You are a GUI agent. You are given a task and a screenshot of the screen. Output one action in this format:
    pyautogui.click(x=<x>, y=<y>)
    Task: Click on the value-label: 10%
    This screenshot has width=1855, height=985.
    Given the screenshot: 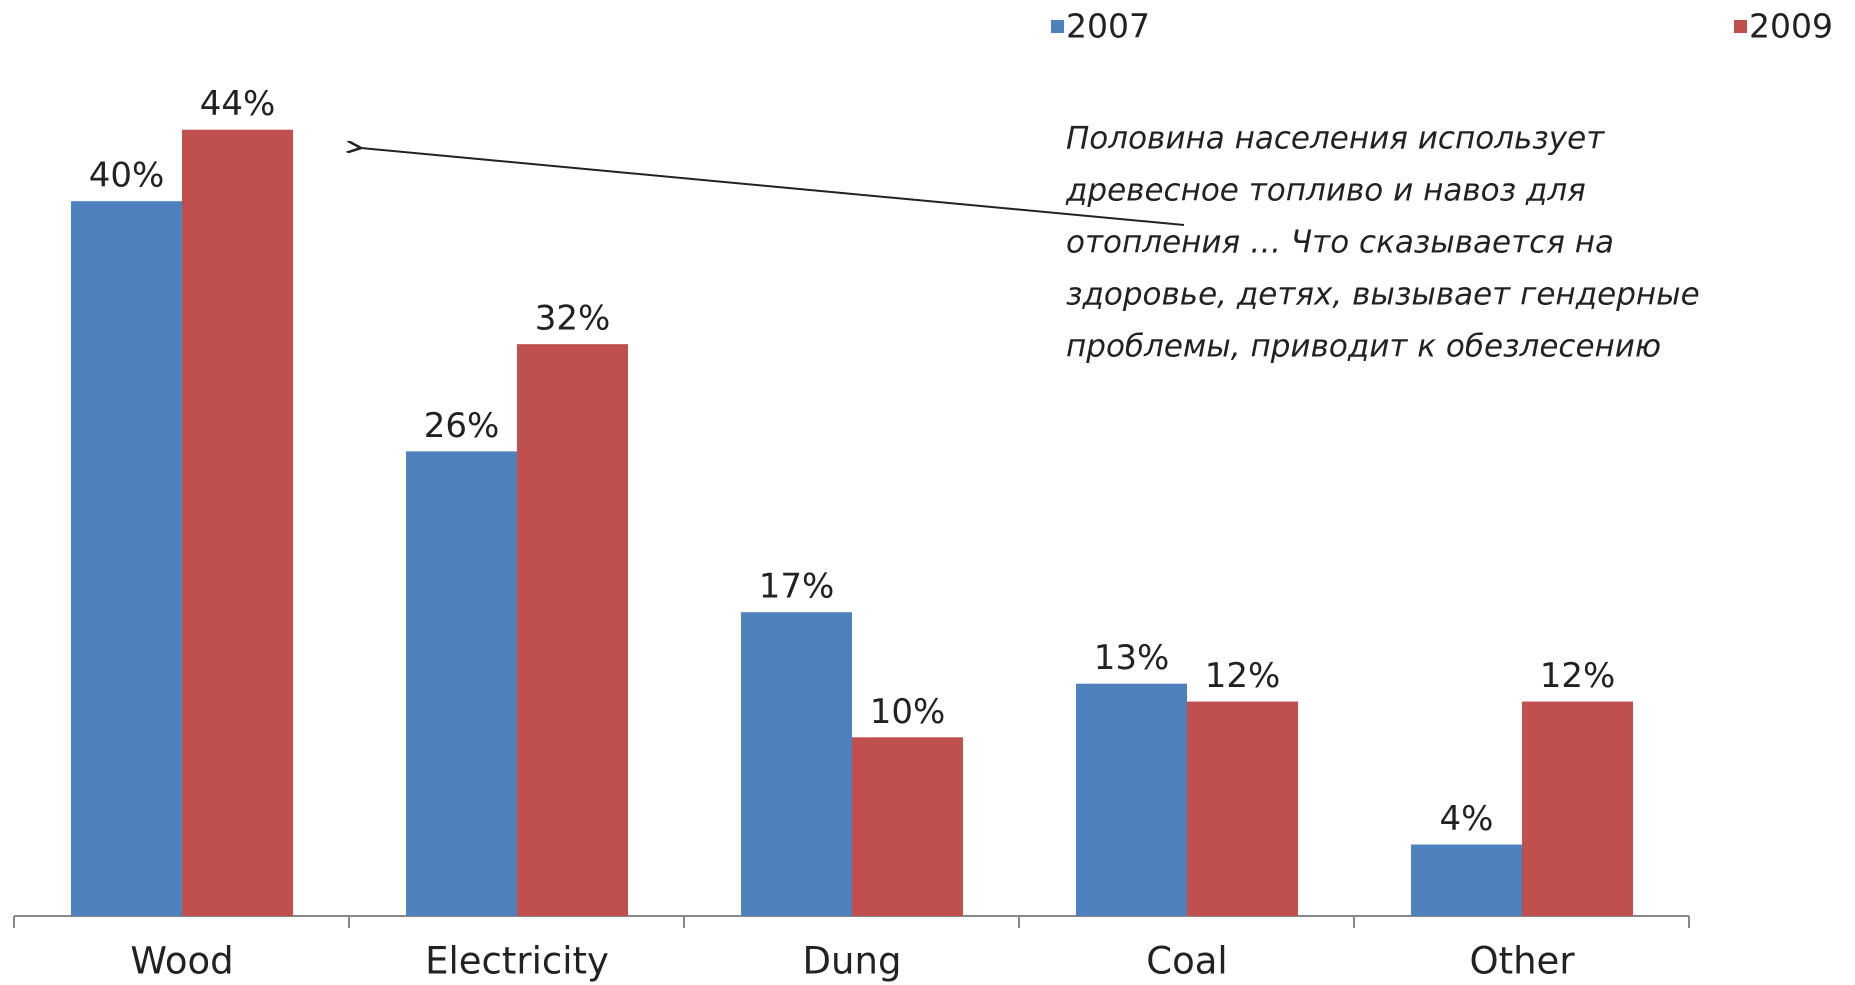 What is the action you would take?
    pyautogui.click(x=908, y=712)
    